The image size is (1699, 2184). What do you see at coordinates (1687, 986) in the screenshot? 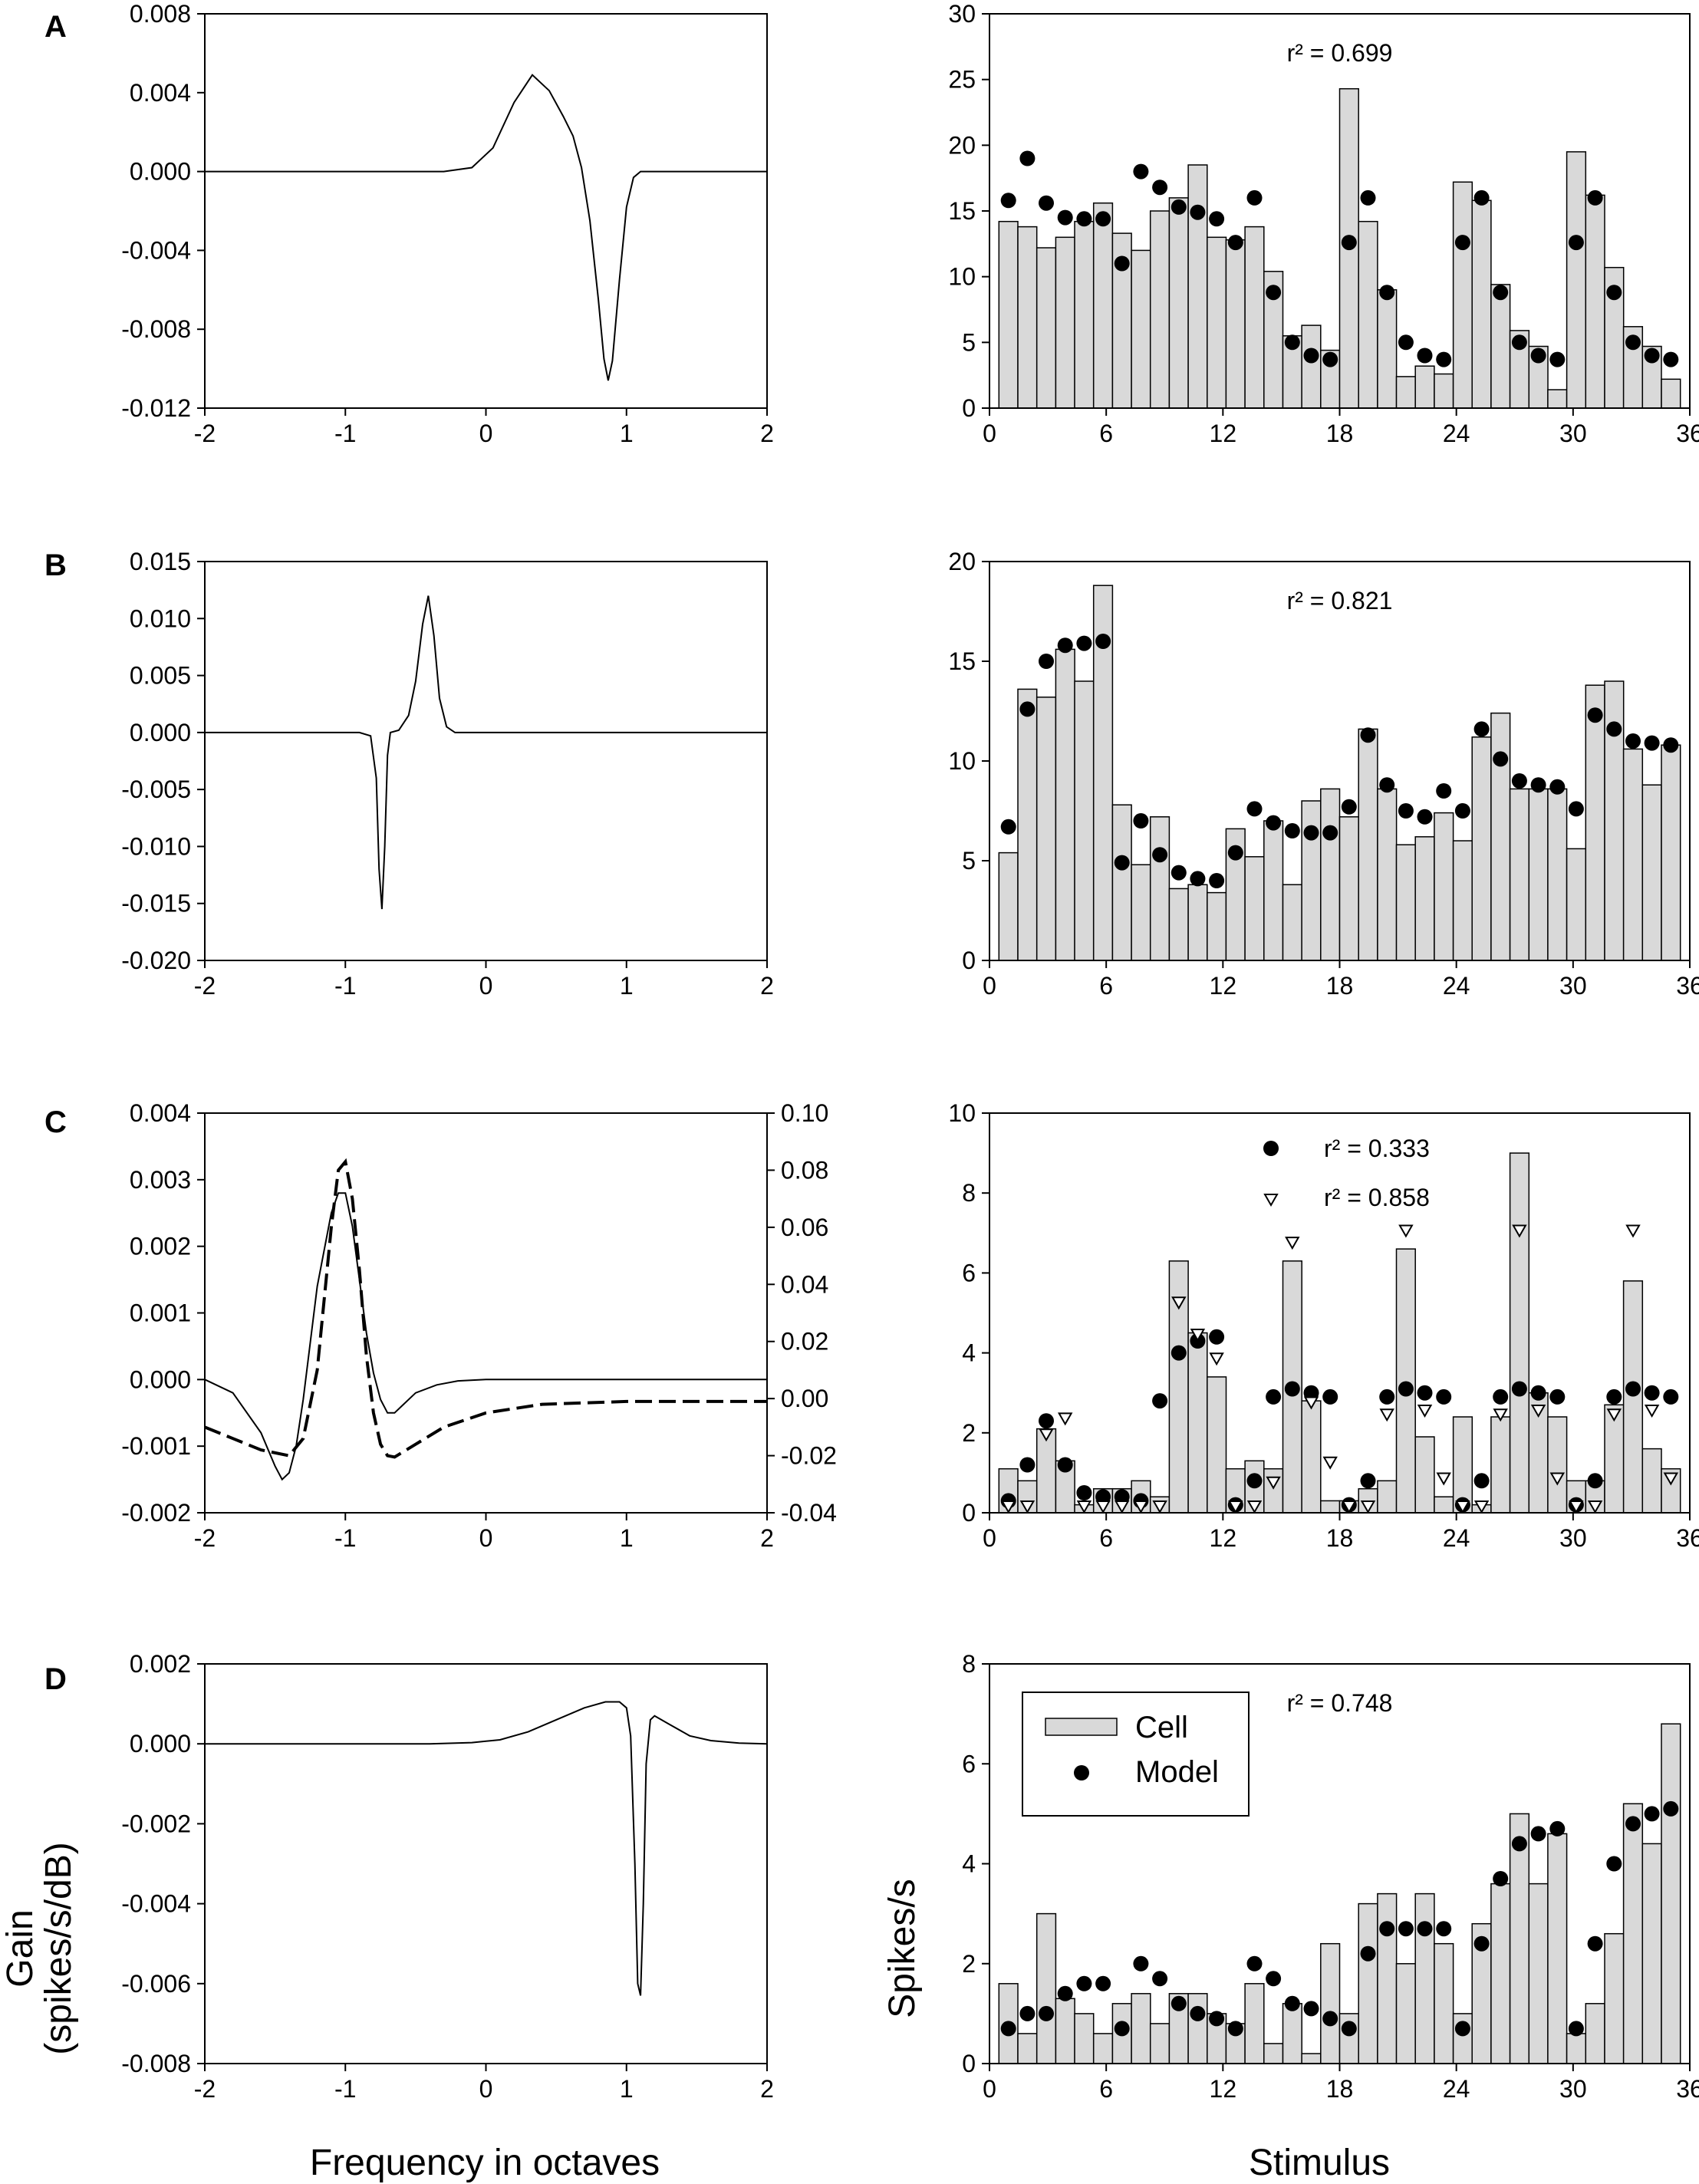
I see `panel-b-right-xtick-label: 36` at bounding box center [1687, 986].